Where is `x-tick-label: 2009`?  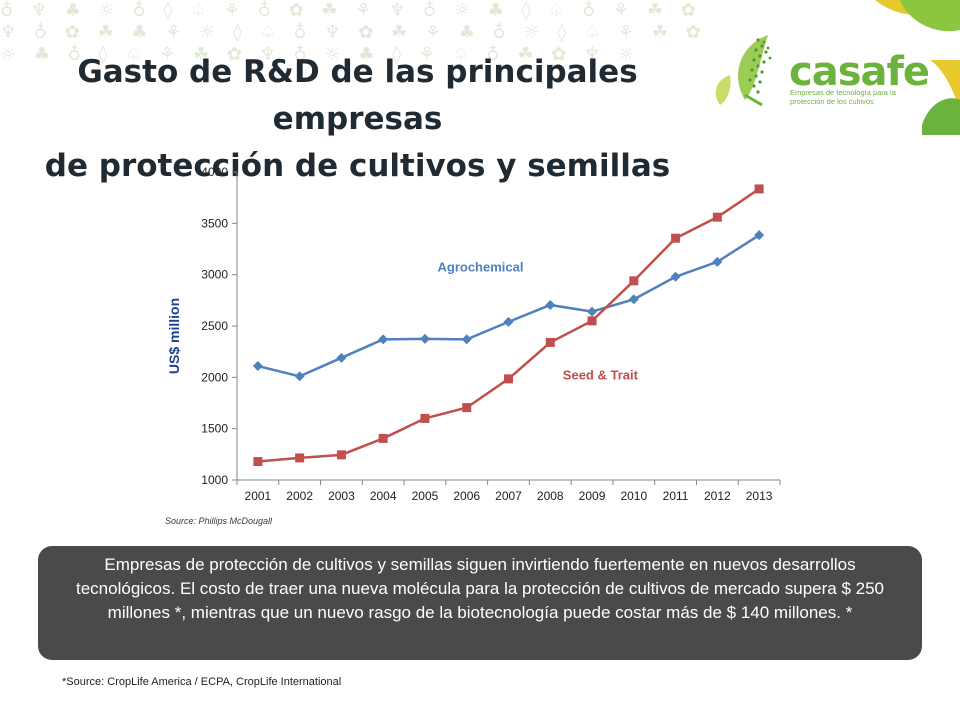 x-tick-label: 2009 is located at coordinates (592, 496).